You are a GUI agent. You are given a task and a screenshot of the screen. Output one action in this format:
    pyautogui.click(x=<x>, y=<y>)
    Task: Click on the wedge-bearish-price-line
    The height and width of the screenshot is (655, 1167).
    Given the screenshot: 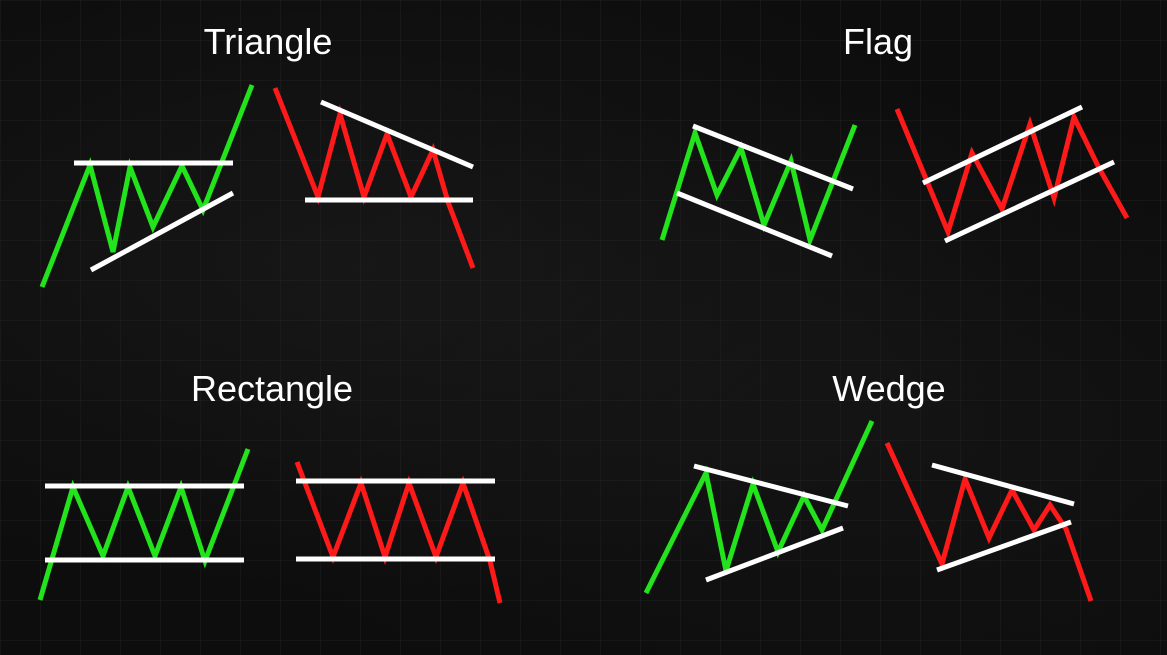 What is the action you would take?
    pyautogui.click(x=989, y=521)
    